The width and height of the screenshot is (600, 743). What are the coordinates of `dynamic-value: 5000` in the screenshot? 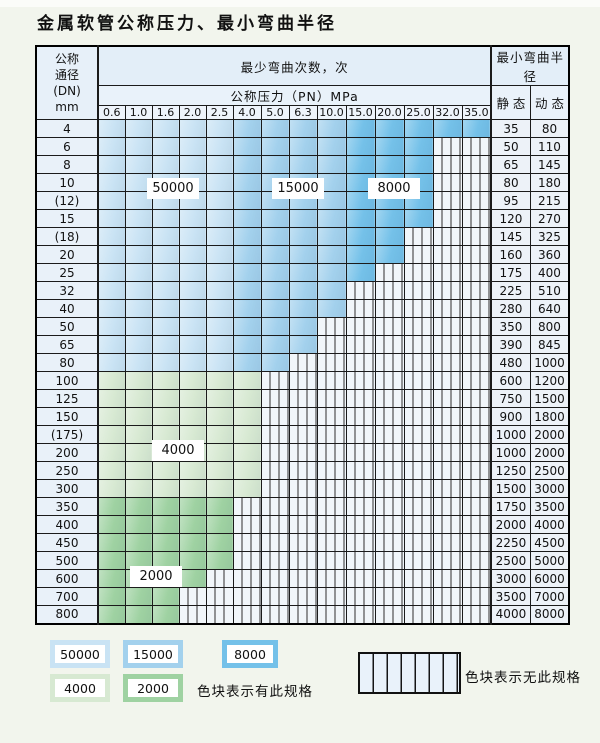 It's located at (549, 560).